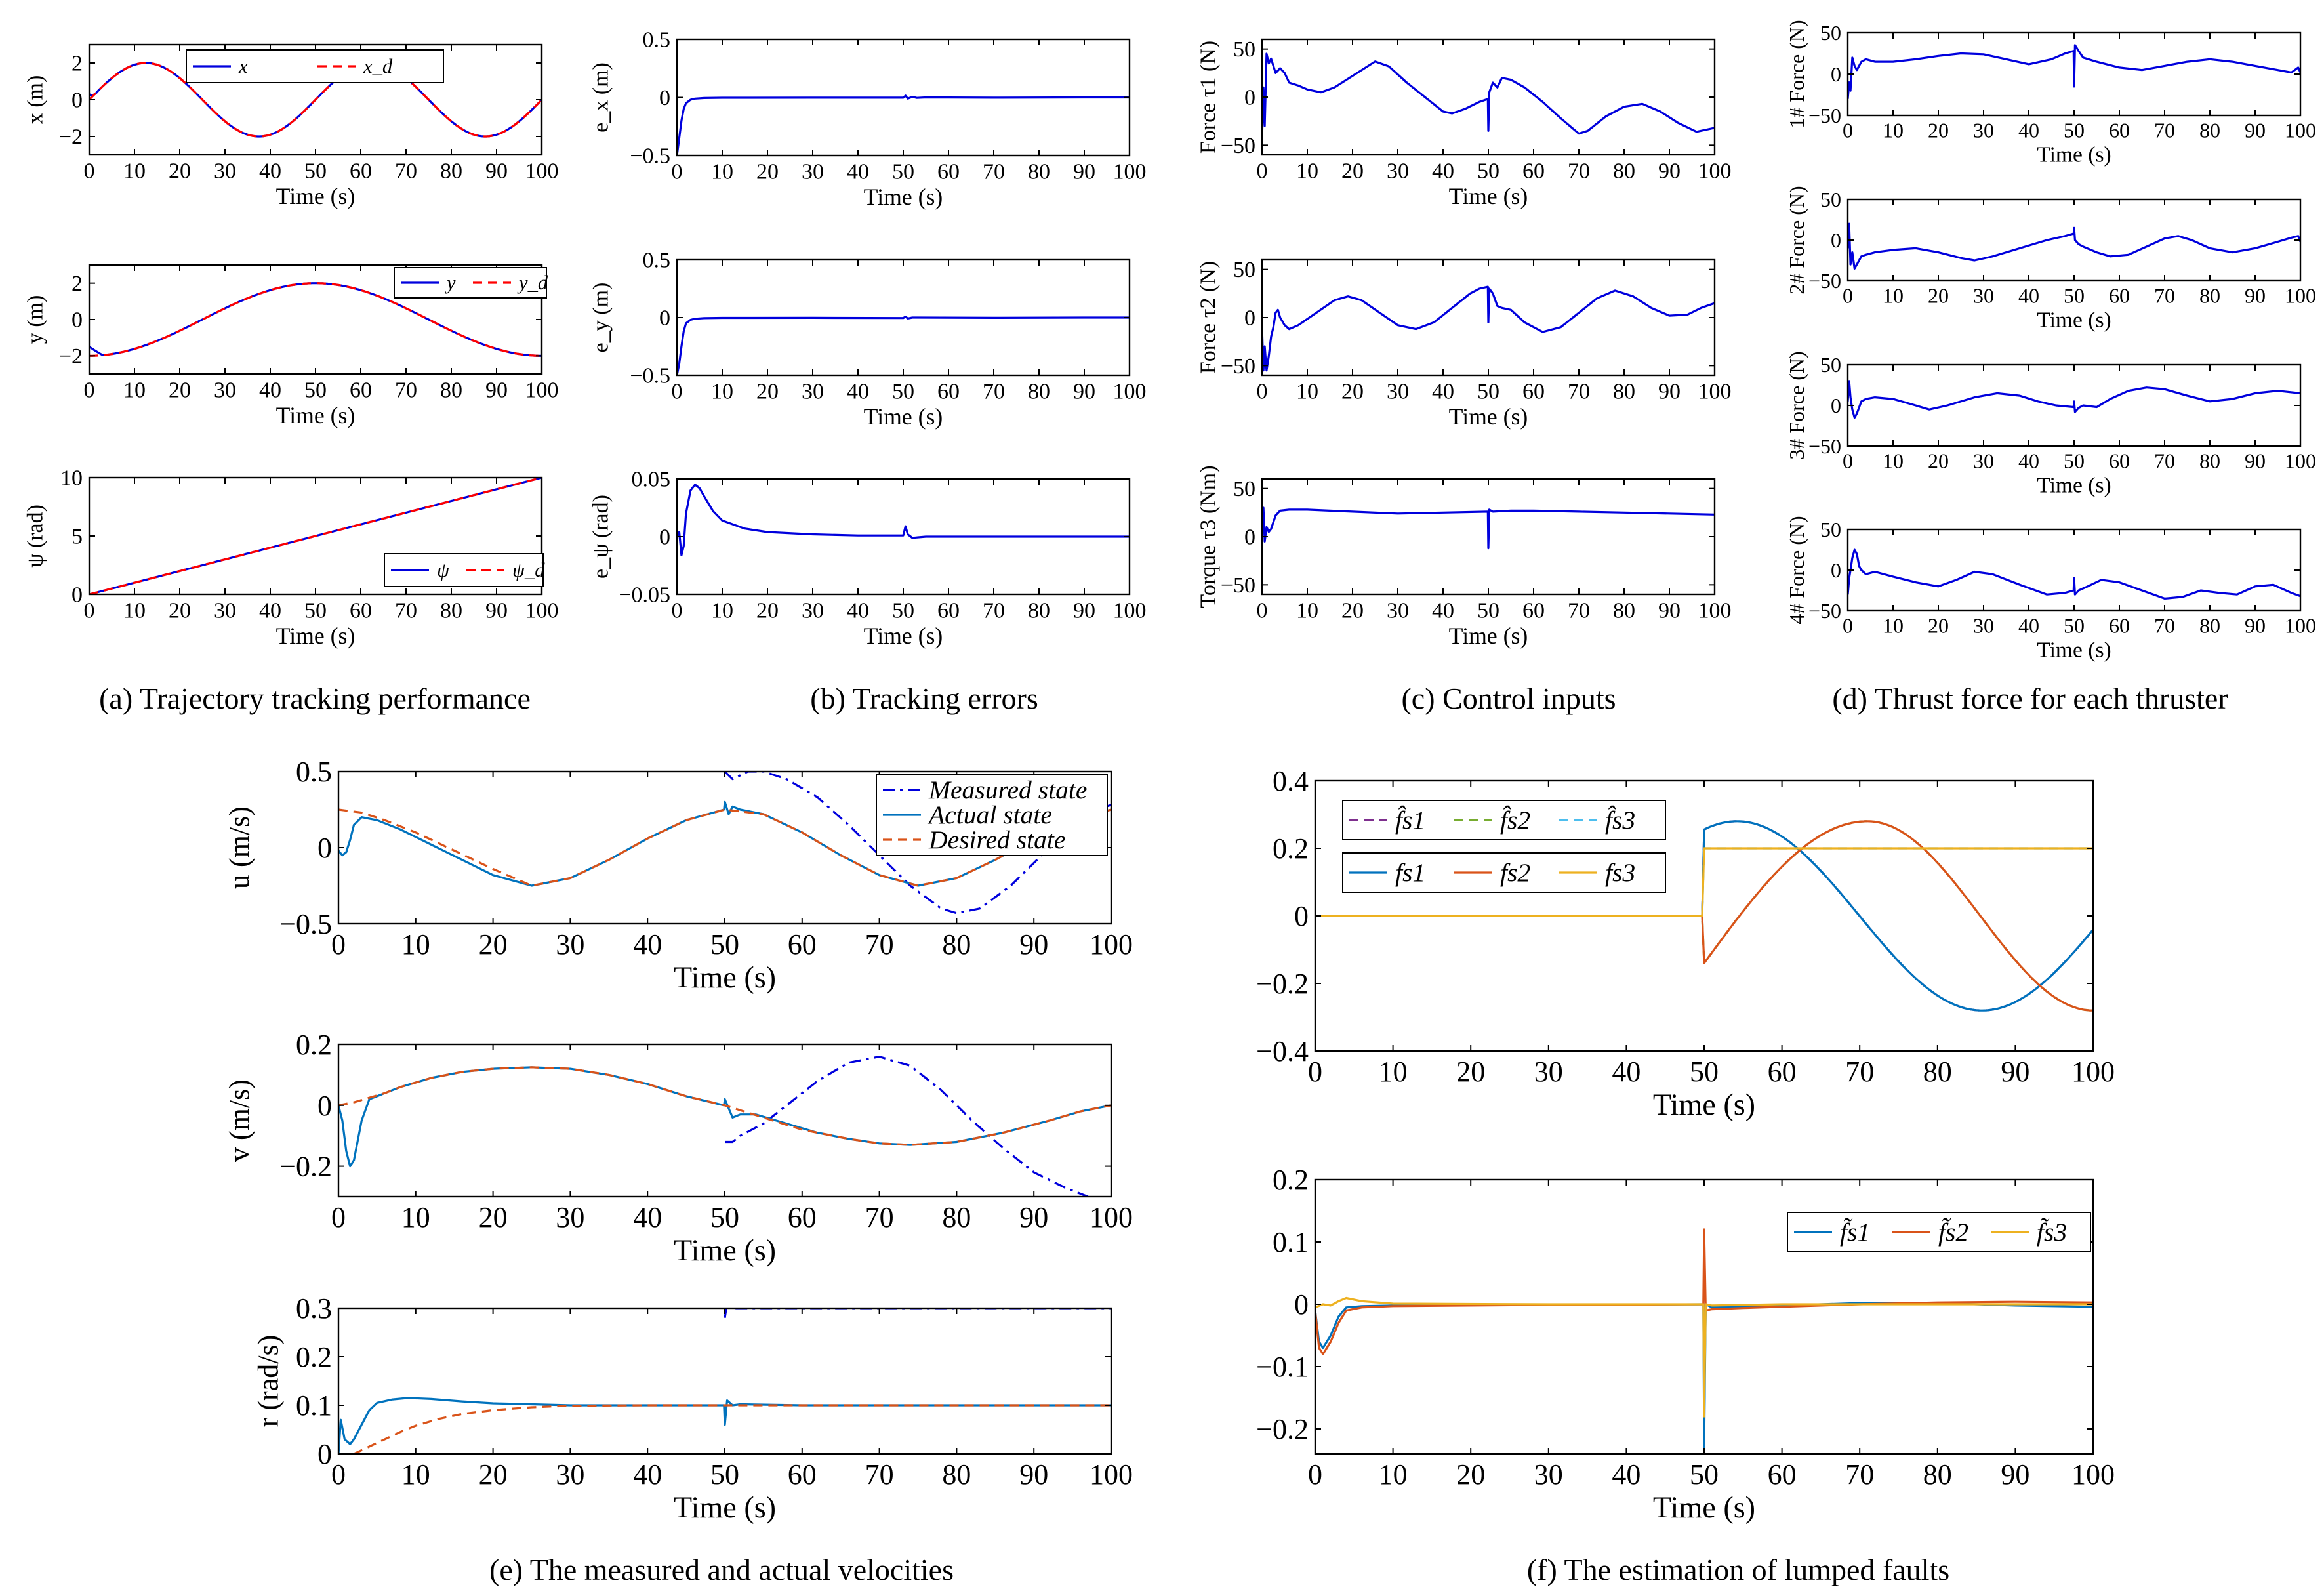 The height and width of the screenshot is (1589, 2324). What do you see at coordinates (904, 345) in the screenshot?
I see `series-line-e_y` at bounding box center [904, 345].